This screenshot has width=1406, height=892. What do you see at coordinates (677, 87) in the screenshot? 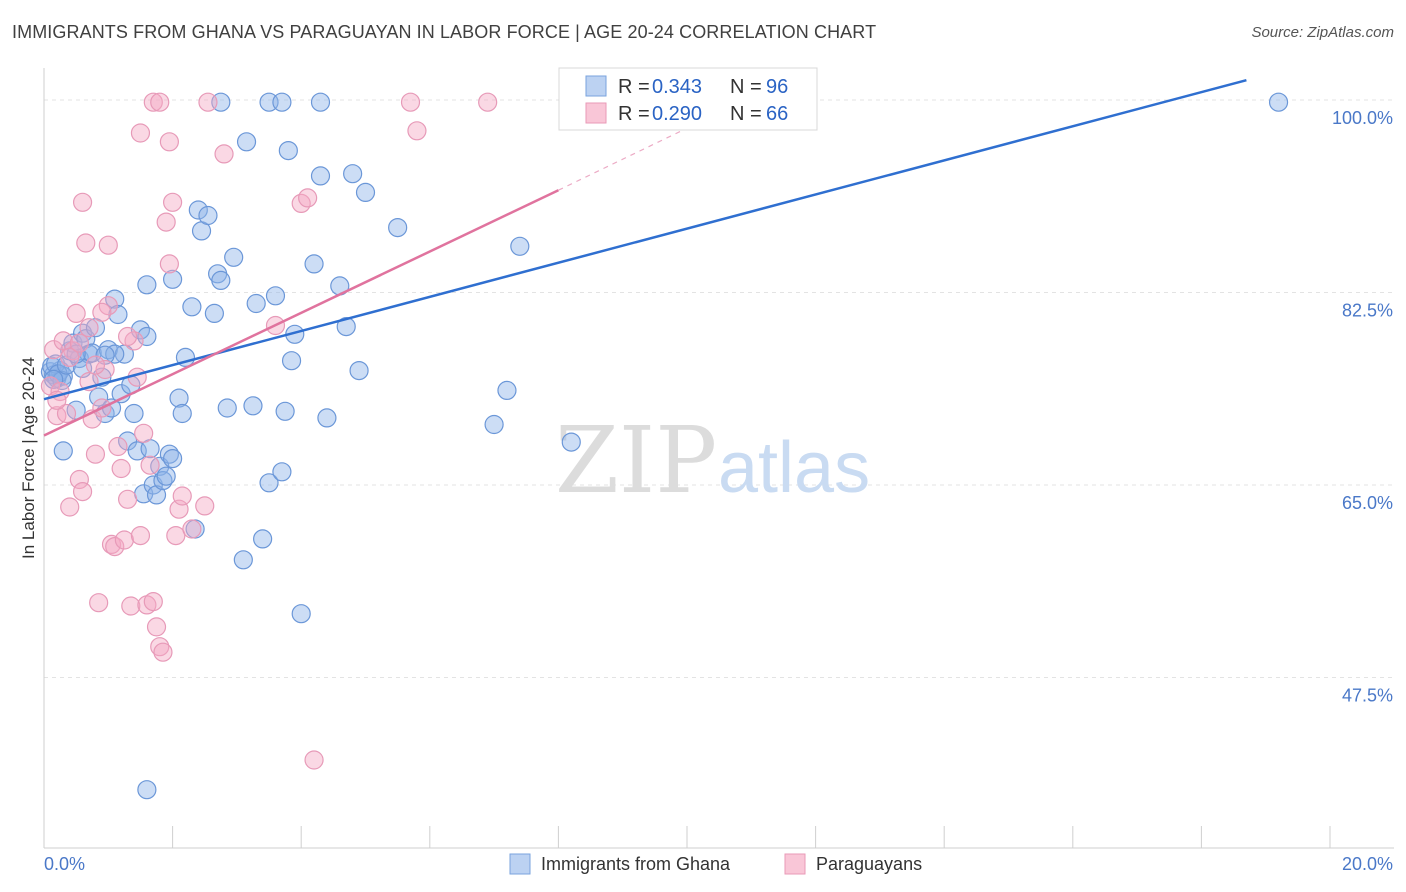
I see `legend-r-value-ghana: 0.343` at bounding box center [677, 87].